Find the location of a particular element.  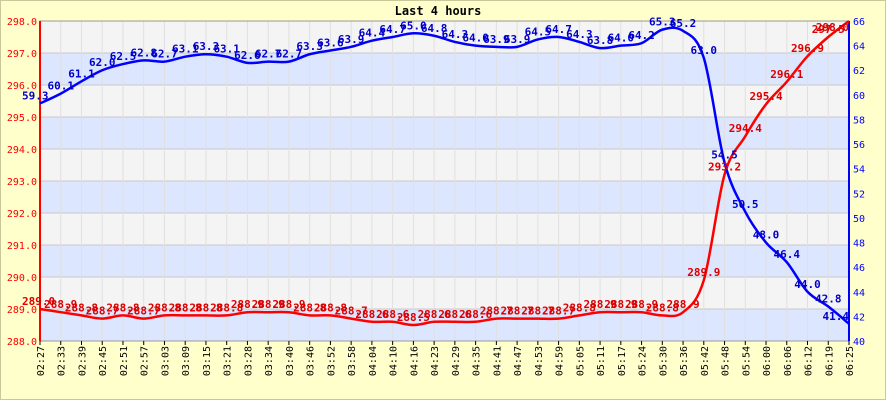

data-label-blue: 64.2 is located at coordinates (641, 35).